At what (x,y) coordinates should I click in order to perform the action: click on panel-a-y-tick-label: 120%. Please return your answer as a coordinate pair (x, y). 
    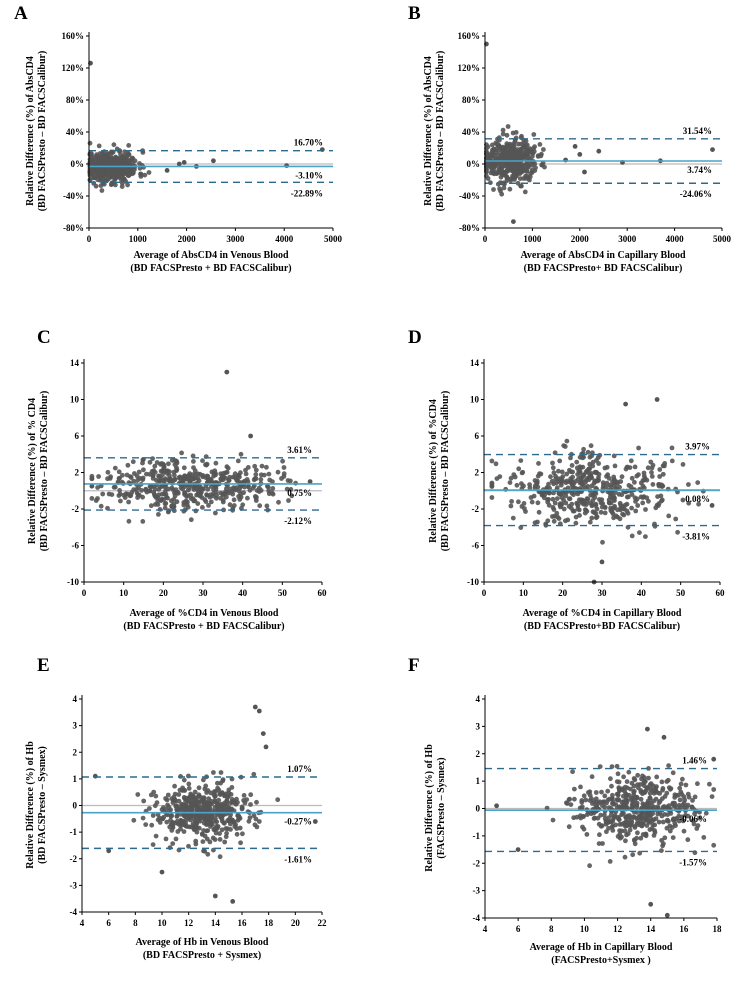
    Looking at the image, I should click on (73, 68).